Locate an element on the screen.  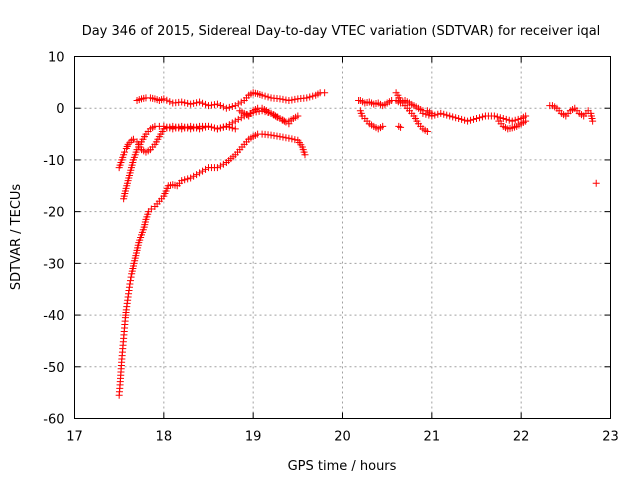
y-tick-label: -30 is located at coordinates (53, 264).